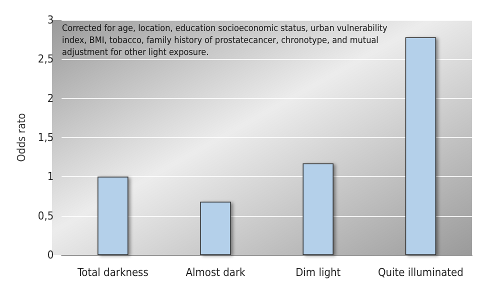 This screenshot has height=295, width=490. Describe the element at coordinates (21, 137) in the screenshot. I see `y-axis-title: Odds rato` at that location.